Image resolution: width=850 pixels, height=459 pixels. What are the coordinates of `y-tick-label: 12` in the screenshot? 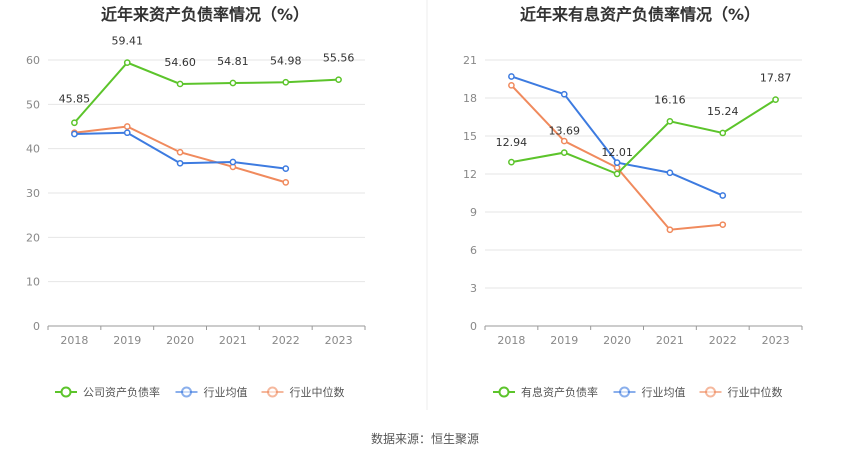 It's located at (470, 174).